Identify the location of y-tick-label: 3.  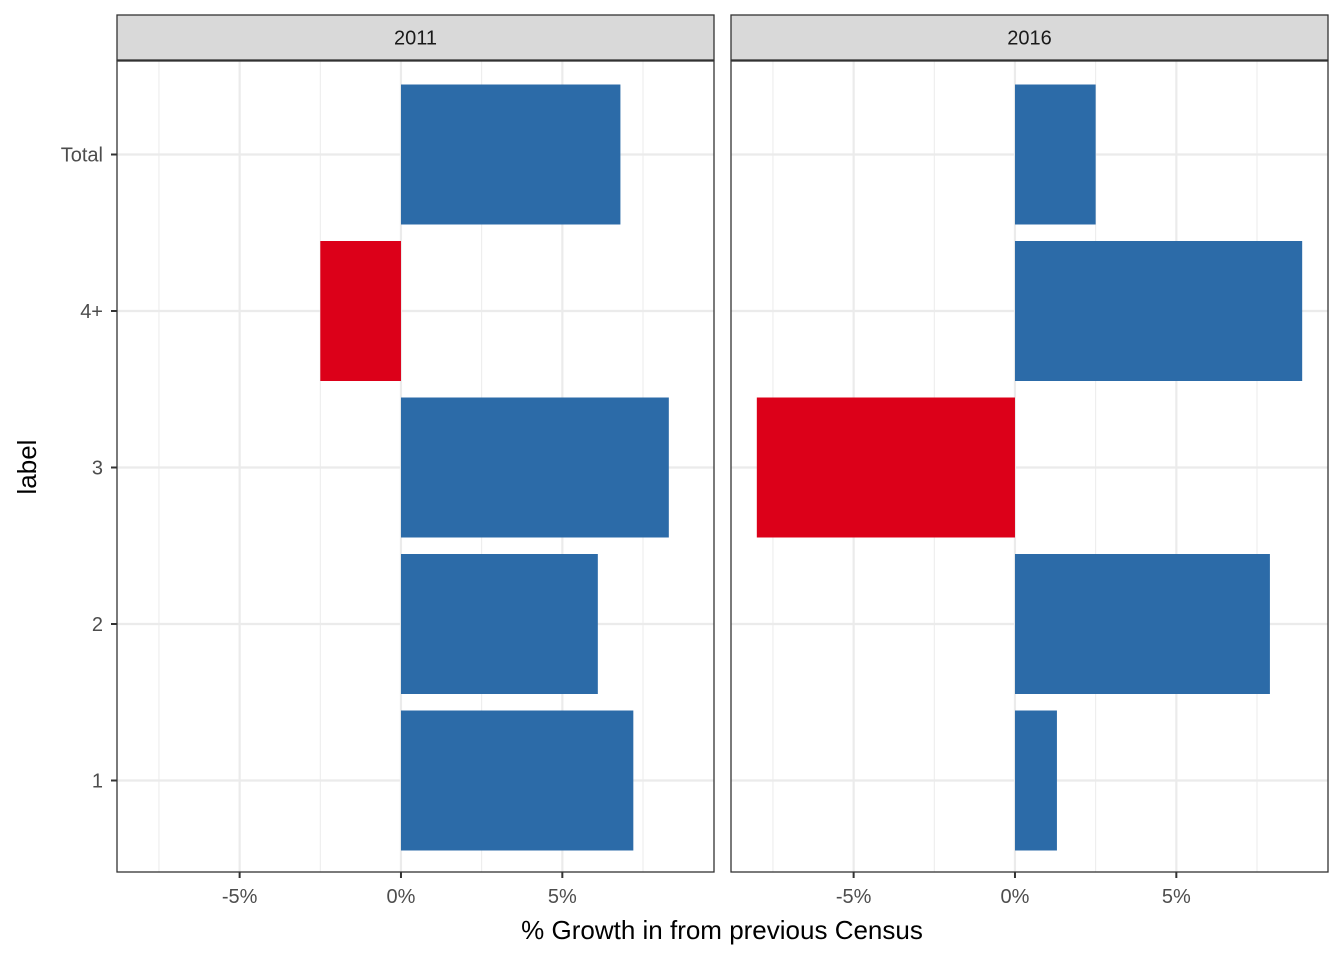
(97, 469).